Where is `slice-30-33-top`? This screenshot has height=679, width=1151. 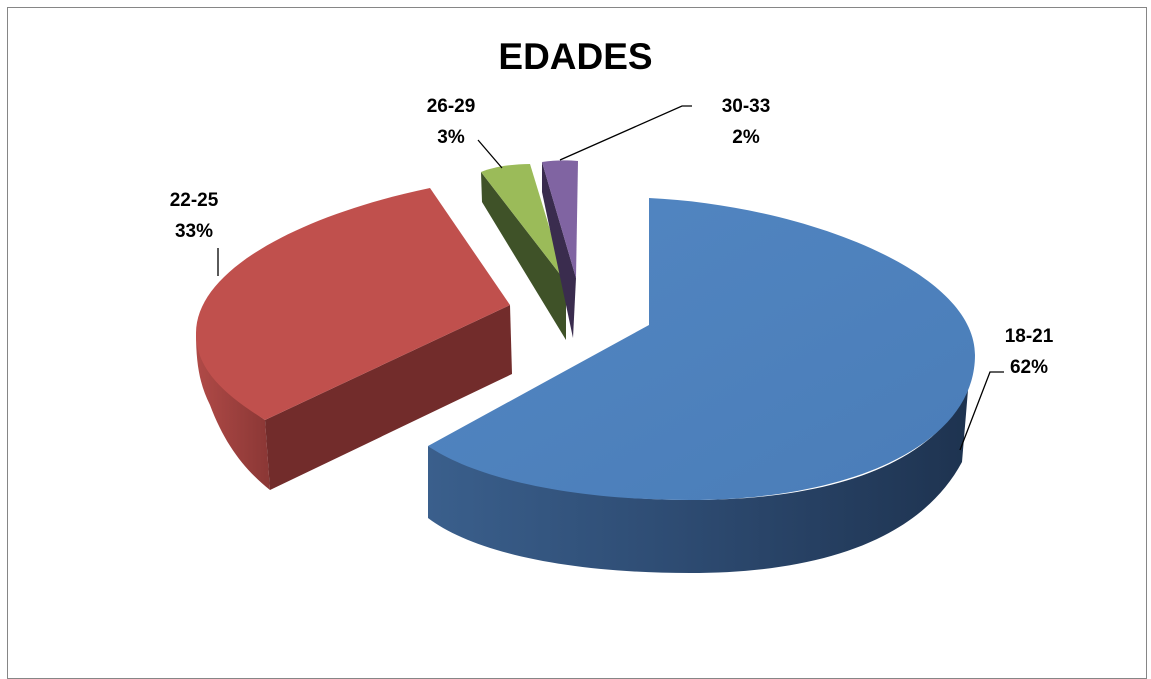
slice-30-33-top is located at coordinates (560, 219).